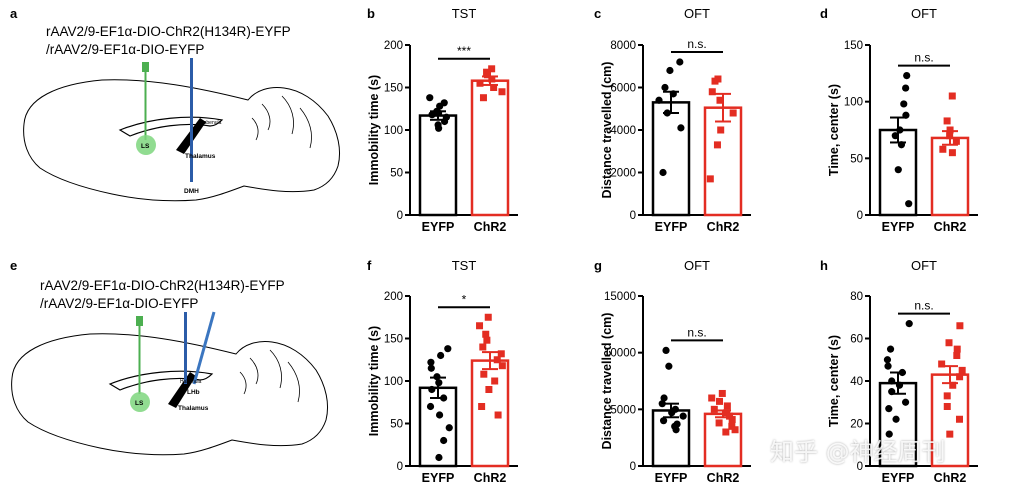  I want to click on target-label-a: DMH, so click(191, 191).